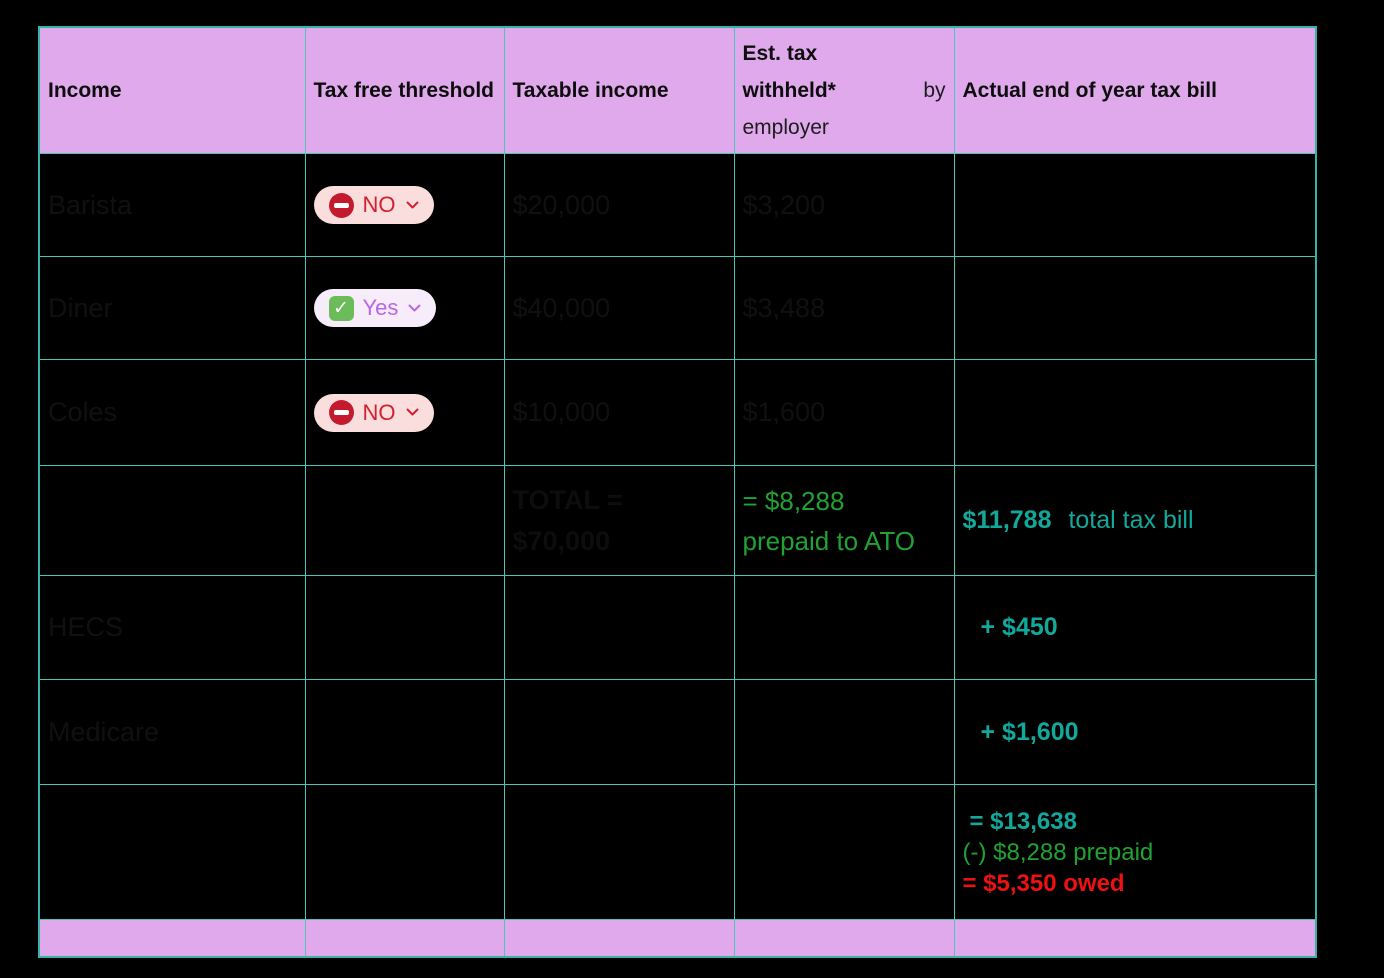  Describe the element at coordinates (784, 204) in the screenshot. I see `tax-withheld-value: $3,200` at that location.